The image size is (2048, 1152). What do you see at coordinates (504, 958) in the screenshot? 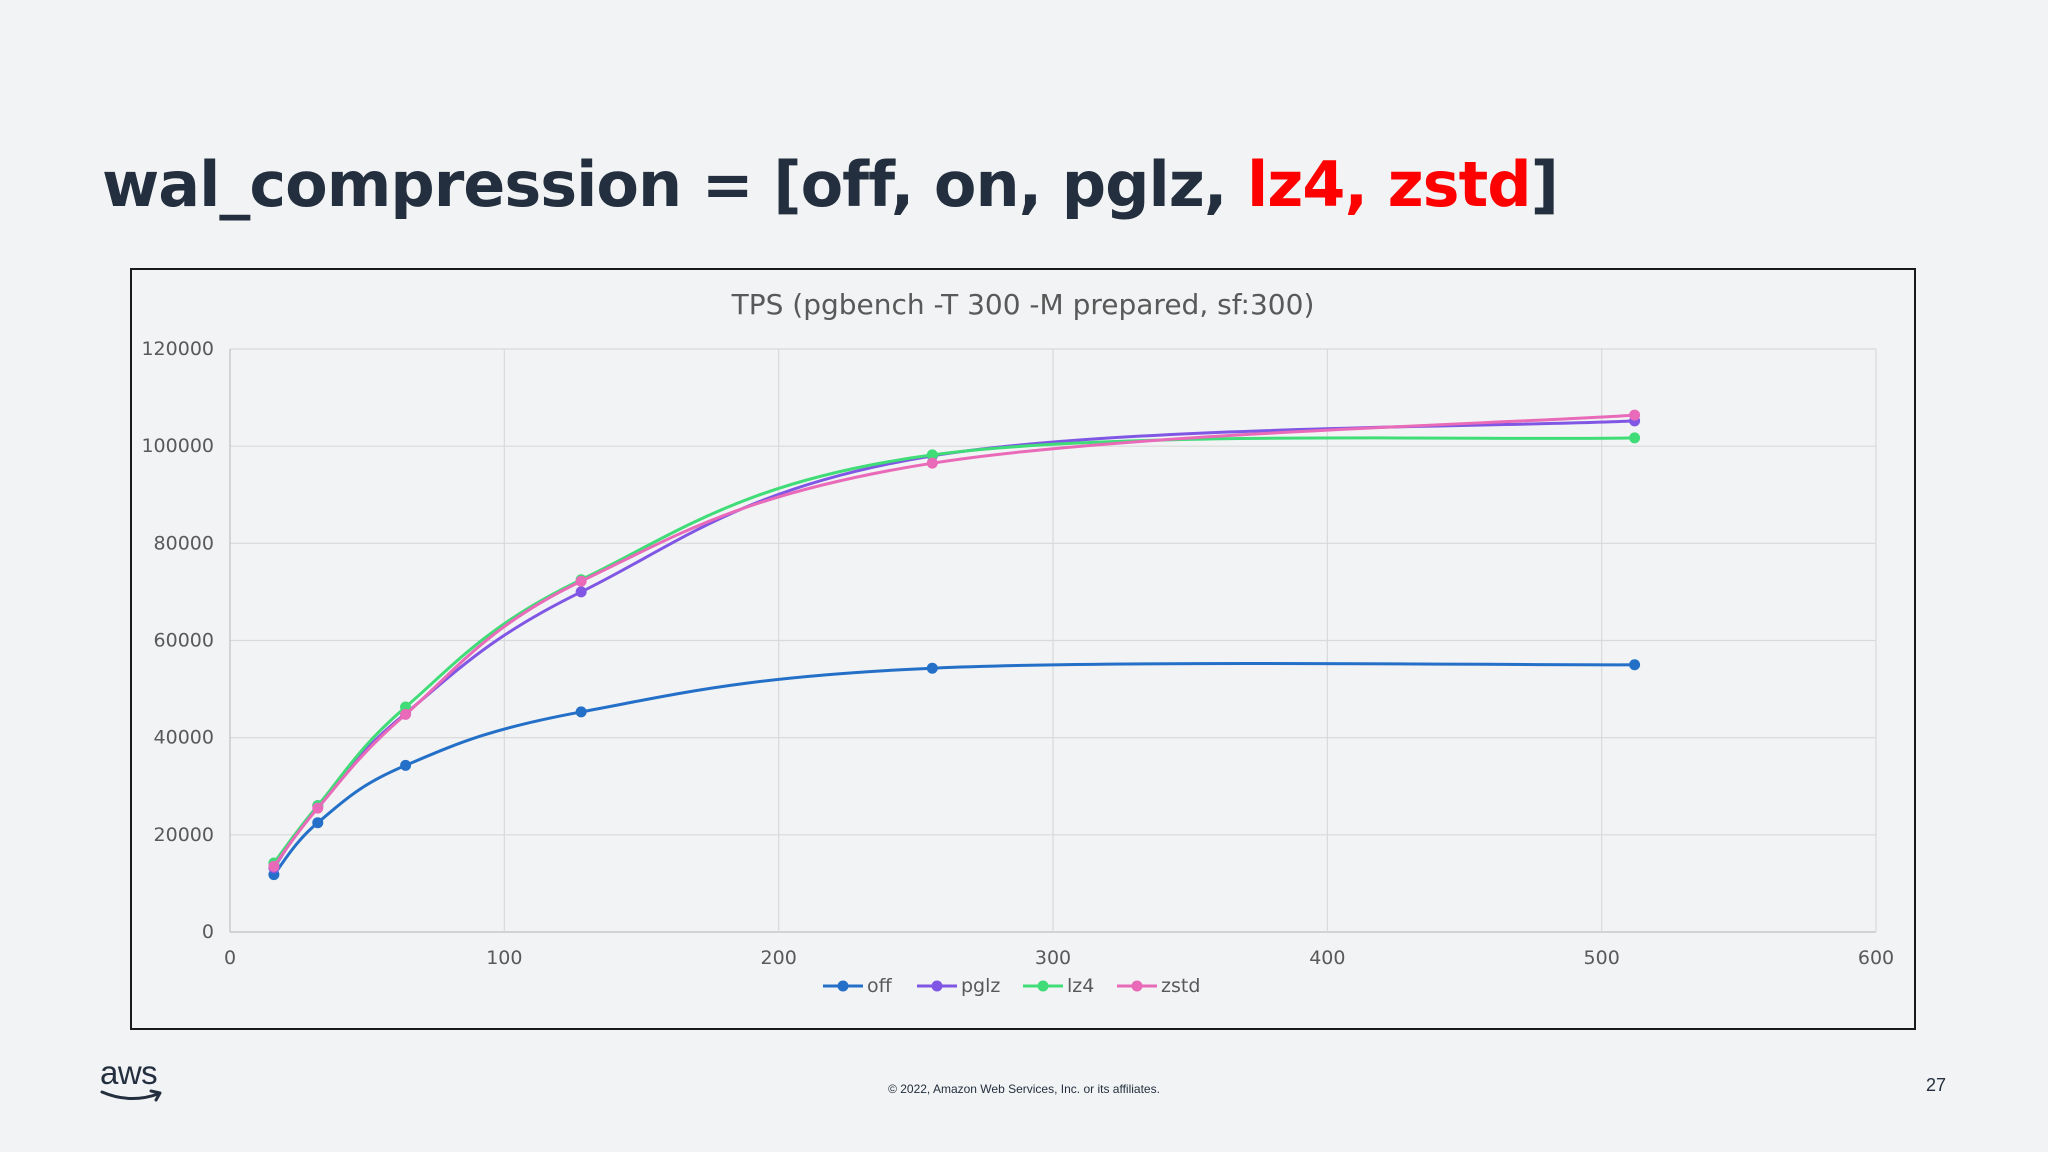
I see `x-tick-label: 100` at bounding box center [504, 958].